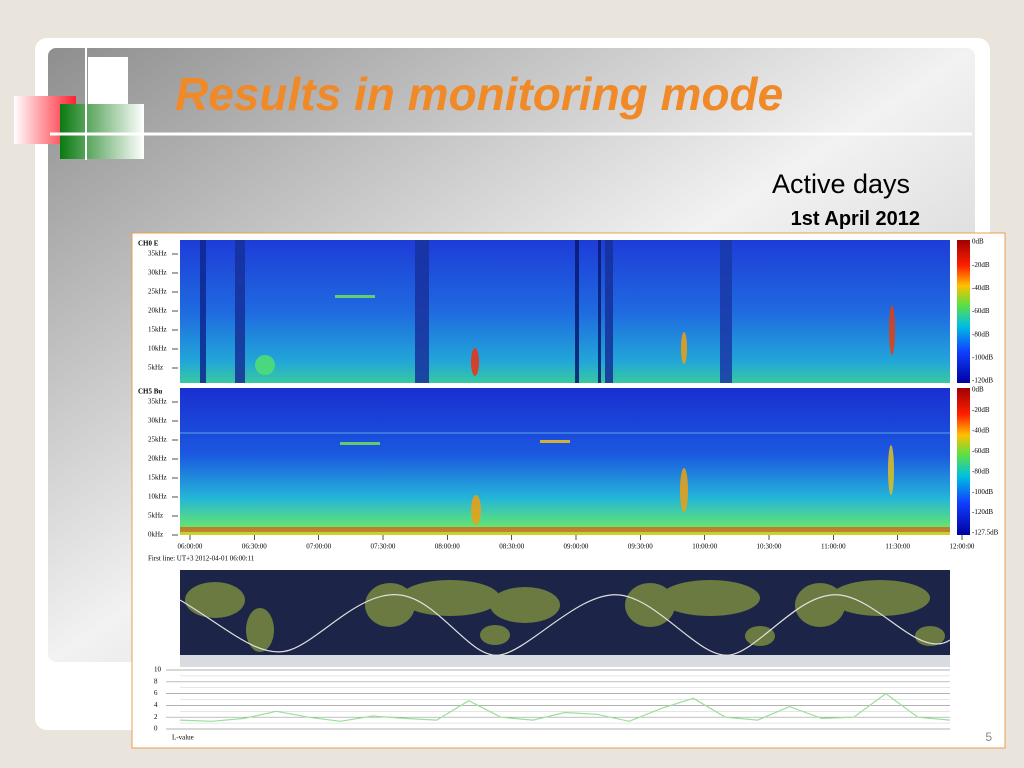  What do you see at coordinates (383, 547) in the screenshot?
I see `time-tick-label: 07:30:00` at bounding box center [383, 547].